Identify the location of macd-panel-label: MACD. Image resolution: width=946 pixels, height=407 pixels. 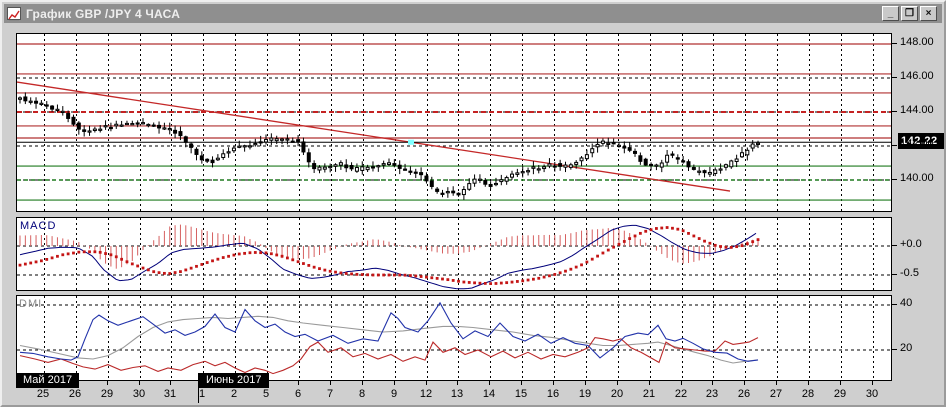
(38, 226).